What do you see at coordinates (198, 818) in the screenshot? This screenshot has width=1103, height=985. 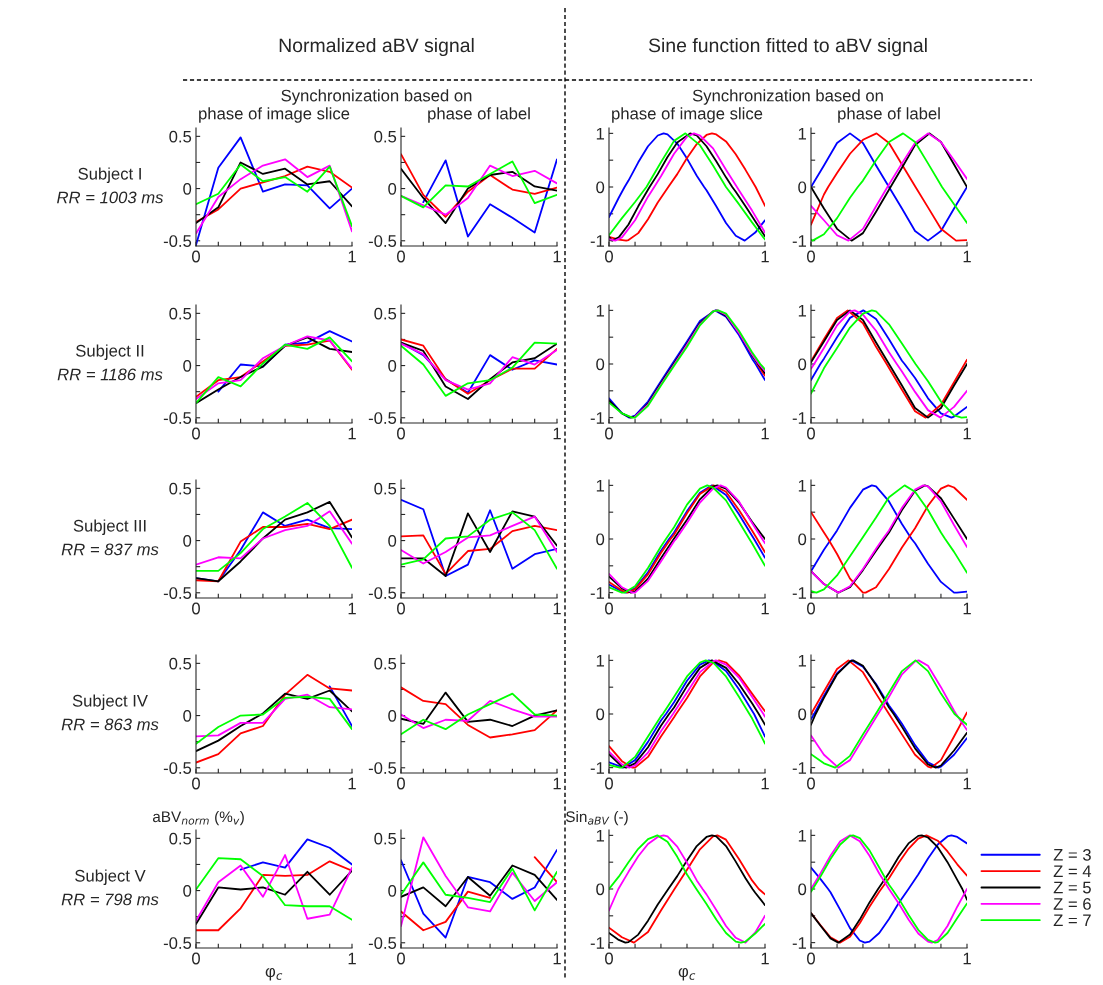 I see `y-axis-title: aBV$_{norm}$ (%$_{v}$)` at bounding box center [198, 818].